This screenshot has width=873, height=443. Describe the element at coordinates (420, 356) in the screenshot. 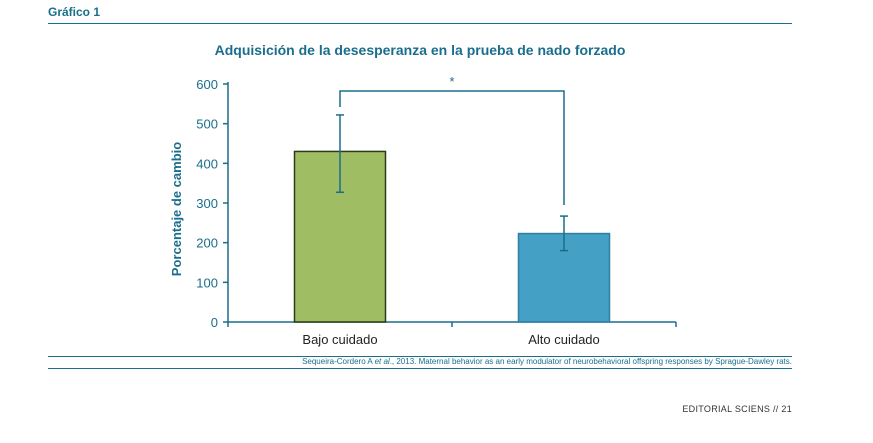

I see `bottom-rule` at that location.